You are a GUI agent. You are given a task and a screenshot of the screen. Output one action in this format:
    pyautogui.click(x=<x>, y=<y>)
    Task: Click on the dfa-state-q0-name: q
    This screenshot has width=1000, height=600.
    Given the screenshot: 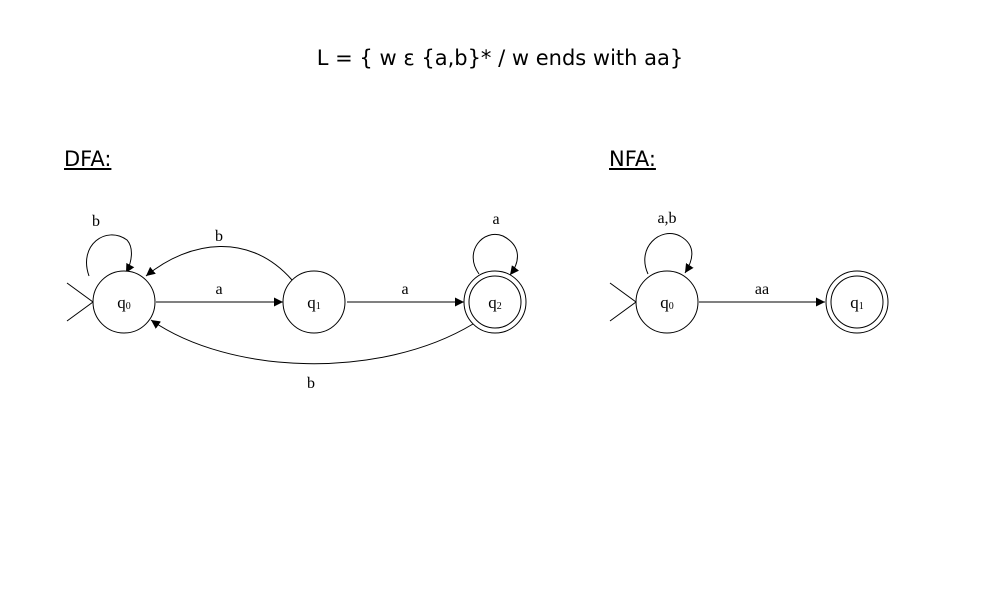 What is the action you would take?
    pyautogui.click(x=121, y=302)
    